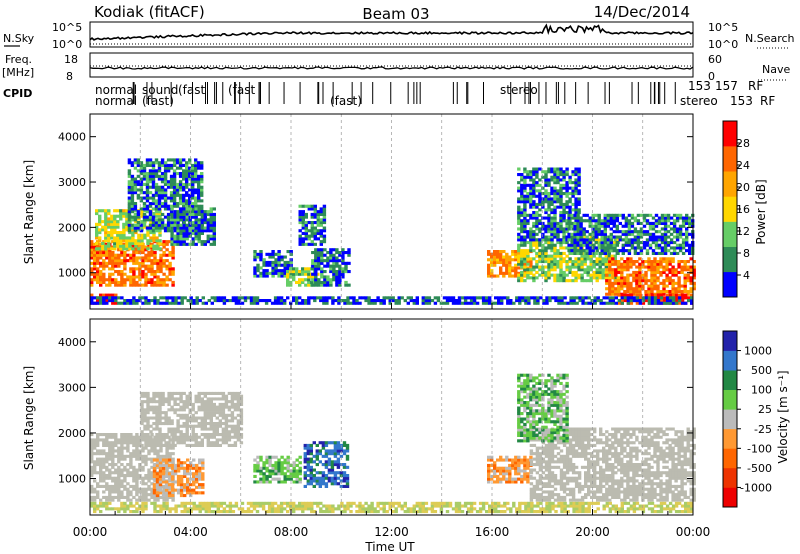 Image resolution: width=800 pixels, height=554 pixels. What do you see at coordinates (312, 225) in the screenshot?
I see `power-region` at bounding box center [312, 225].